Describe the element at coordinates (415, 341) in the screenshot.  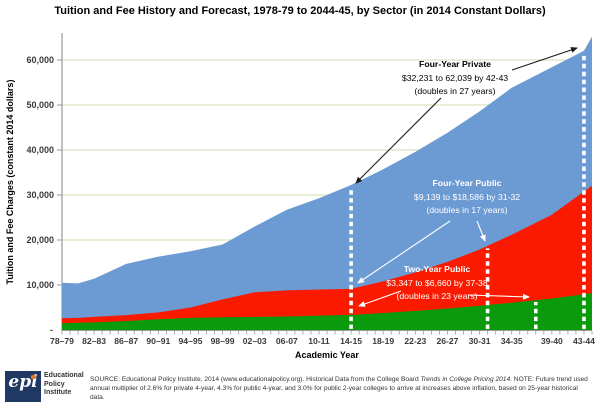
I see `x-tick-label: 22-23` at that location.